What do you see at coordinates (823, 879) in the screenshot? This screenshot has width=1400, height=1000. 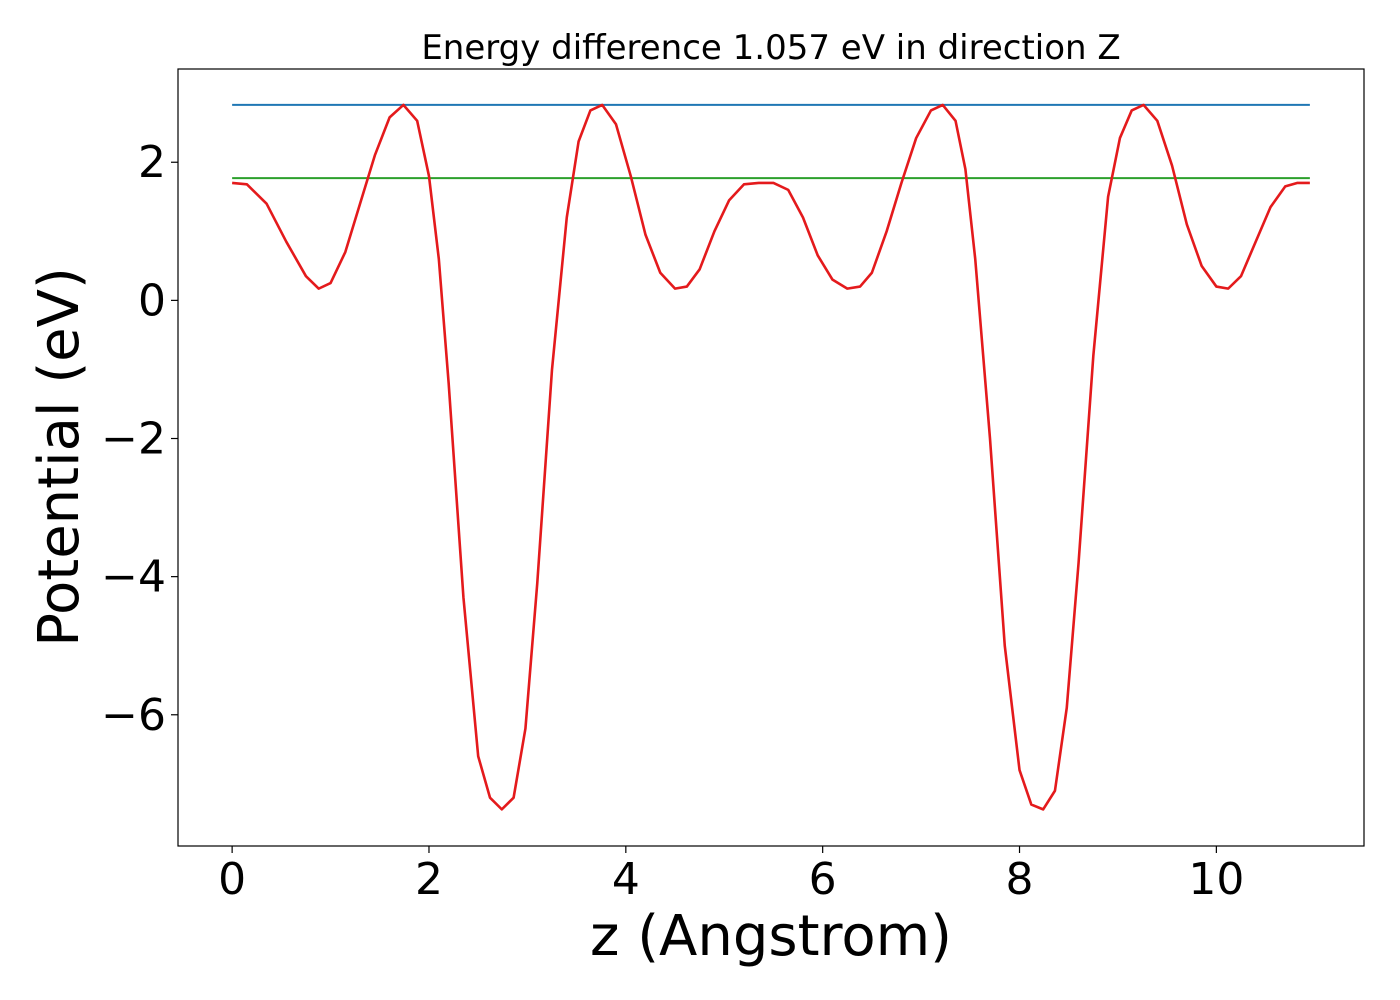 I see `x-tick-label: 6` at bounding box center [823, 879].